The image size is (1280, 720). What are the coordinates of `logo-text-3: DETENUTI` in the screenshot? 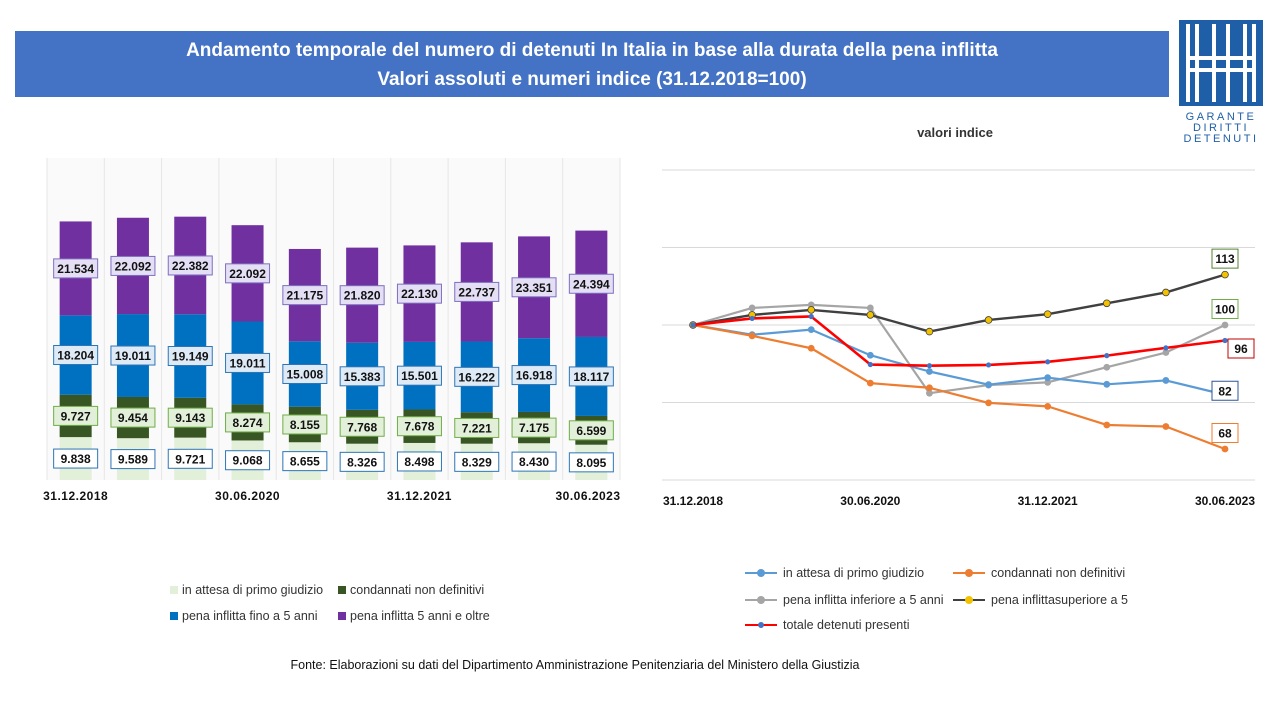 It's located at (1221, 139).